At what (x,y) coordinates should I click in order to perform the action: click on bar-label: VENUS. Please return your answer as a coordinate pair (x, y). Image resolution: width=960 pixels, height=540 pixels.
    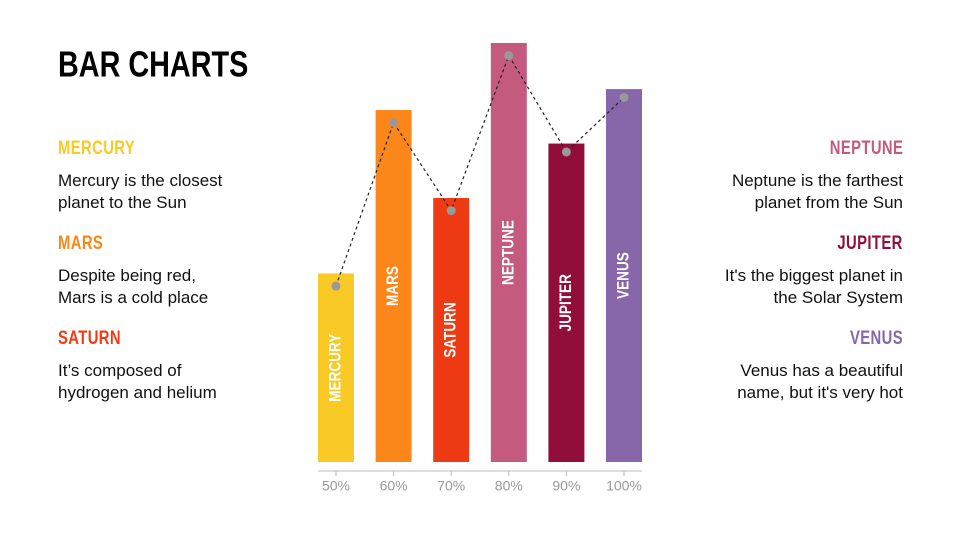
    Looking at the image, I should click on (623, 275).